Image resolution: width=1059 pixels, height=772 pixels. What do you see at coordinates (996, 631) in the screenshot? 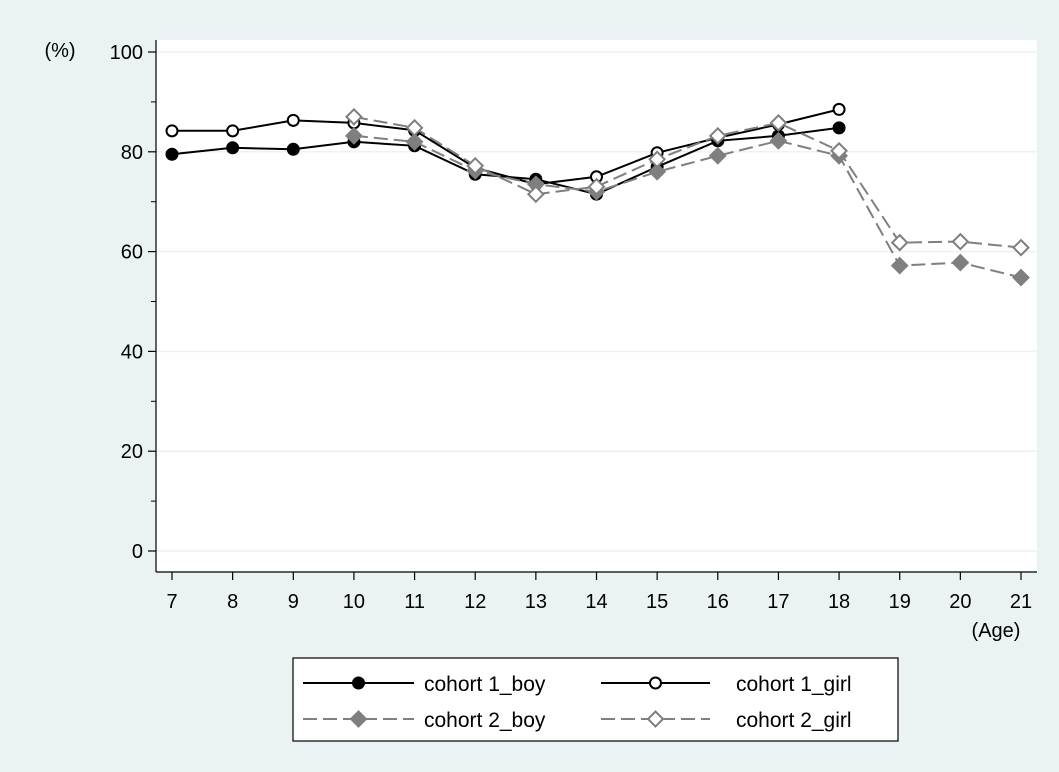
I see `x-axis-label: (Age)` at bounding box center [996, 631].